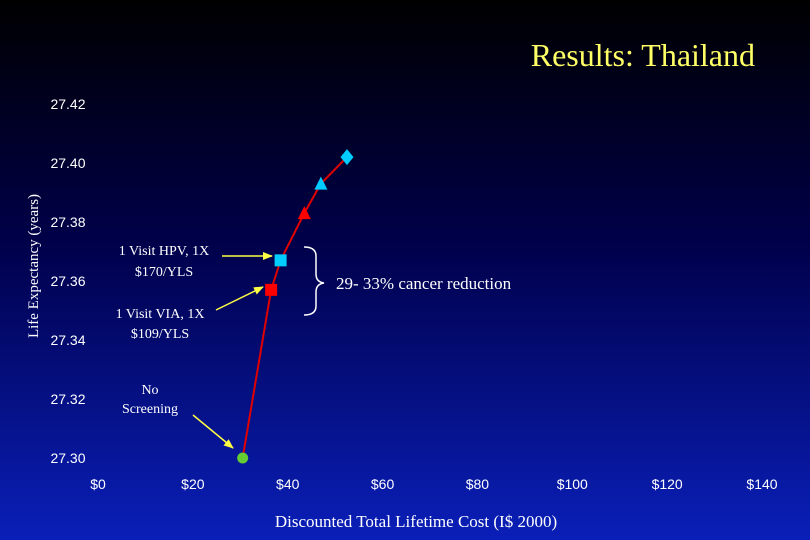  I want to click on x-tick-labels: $0 $20 $40 $60 $80 $100 $120 $140, so click(434, 484).